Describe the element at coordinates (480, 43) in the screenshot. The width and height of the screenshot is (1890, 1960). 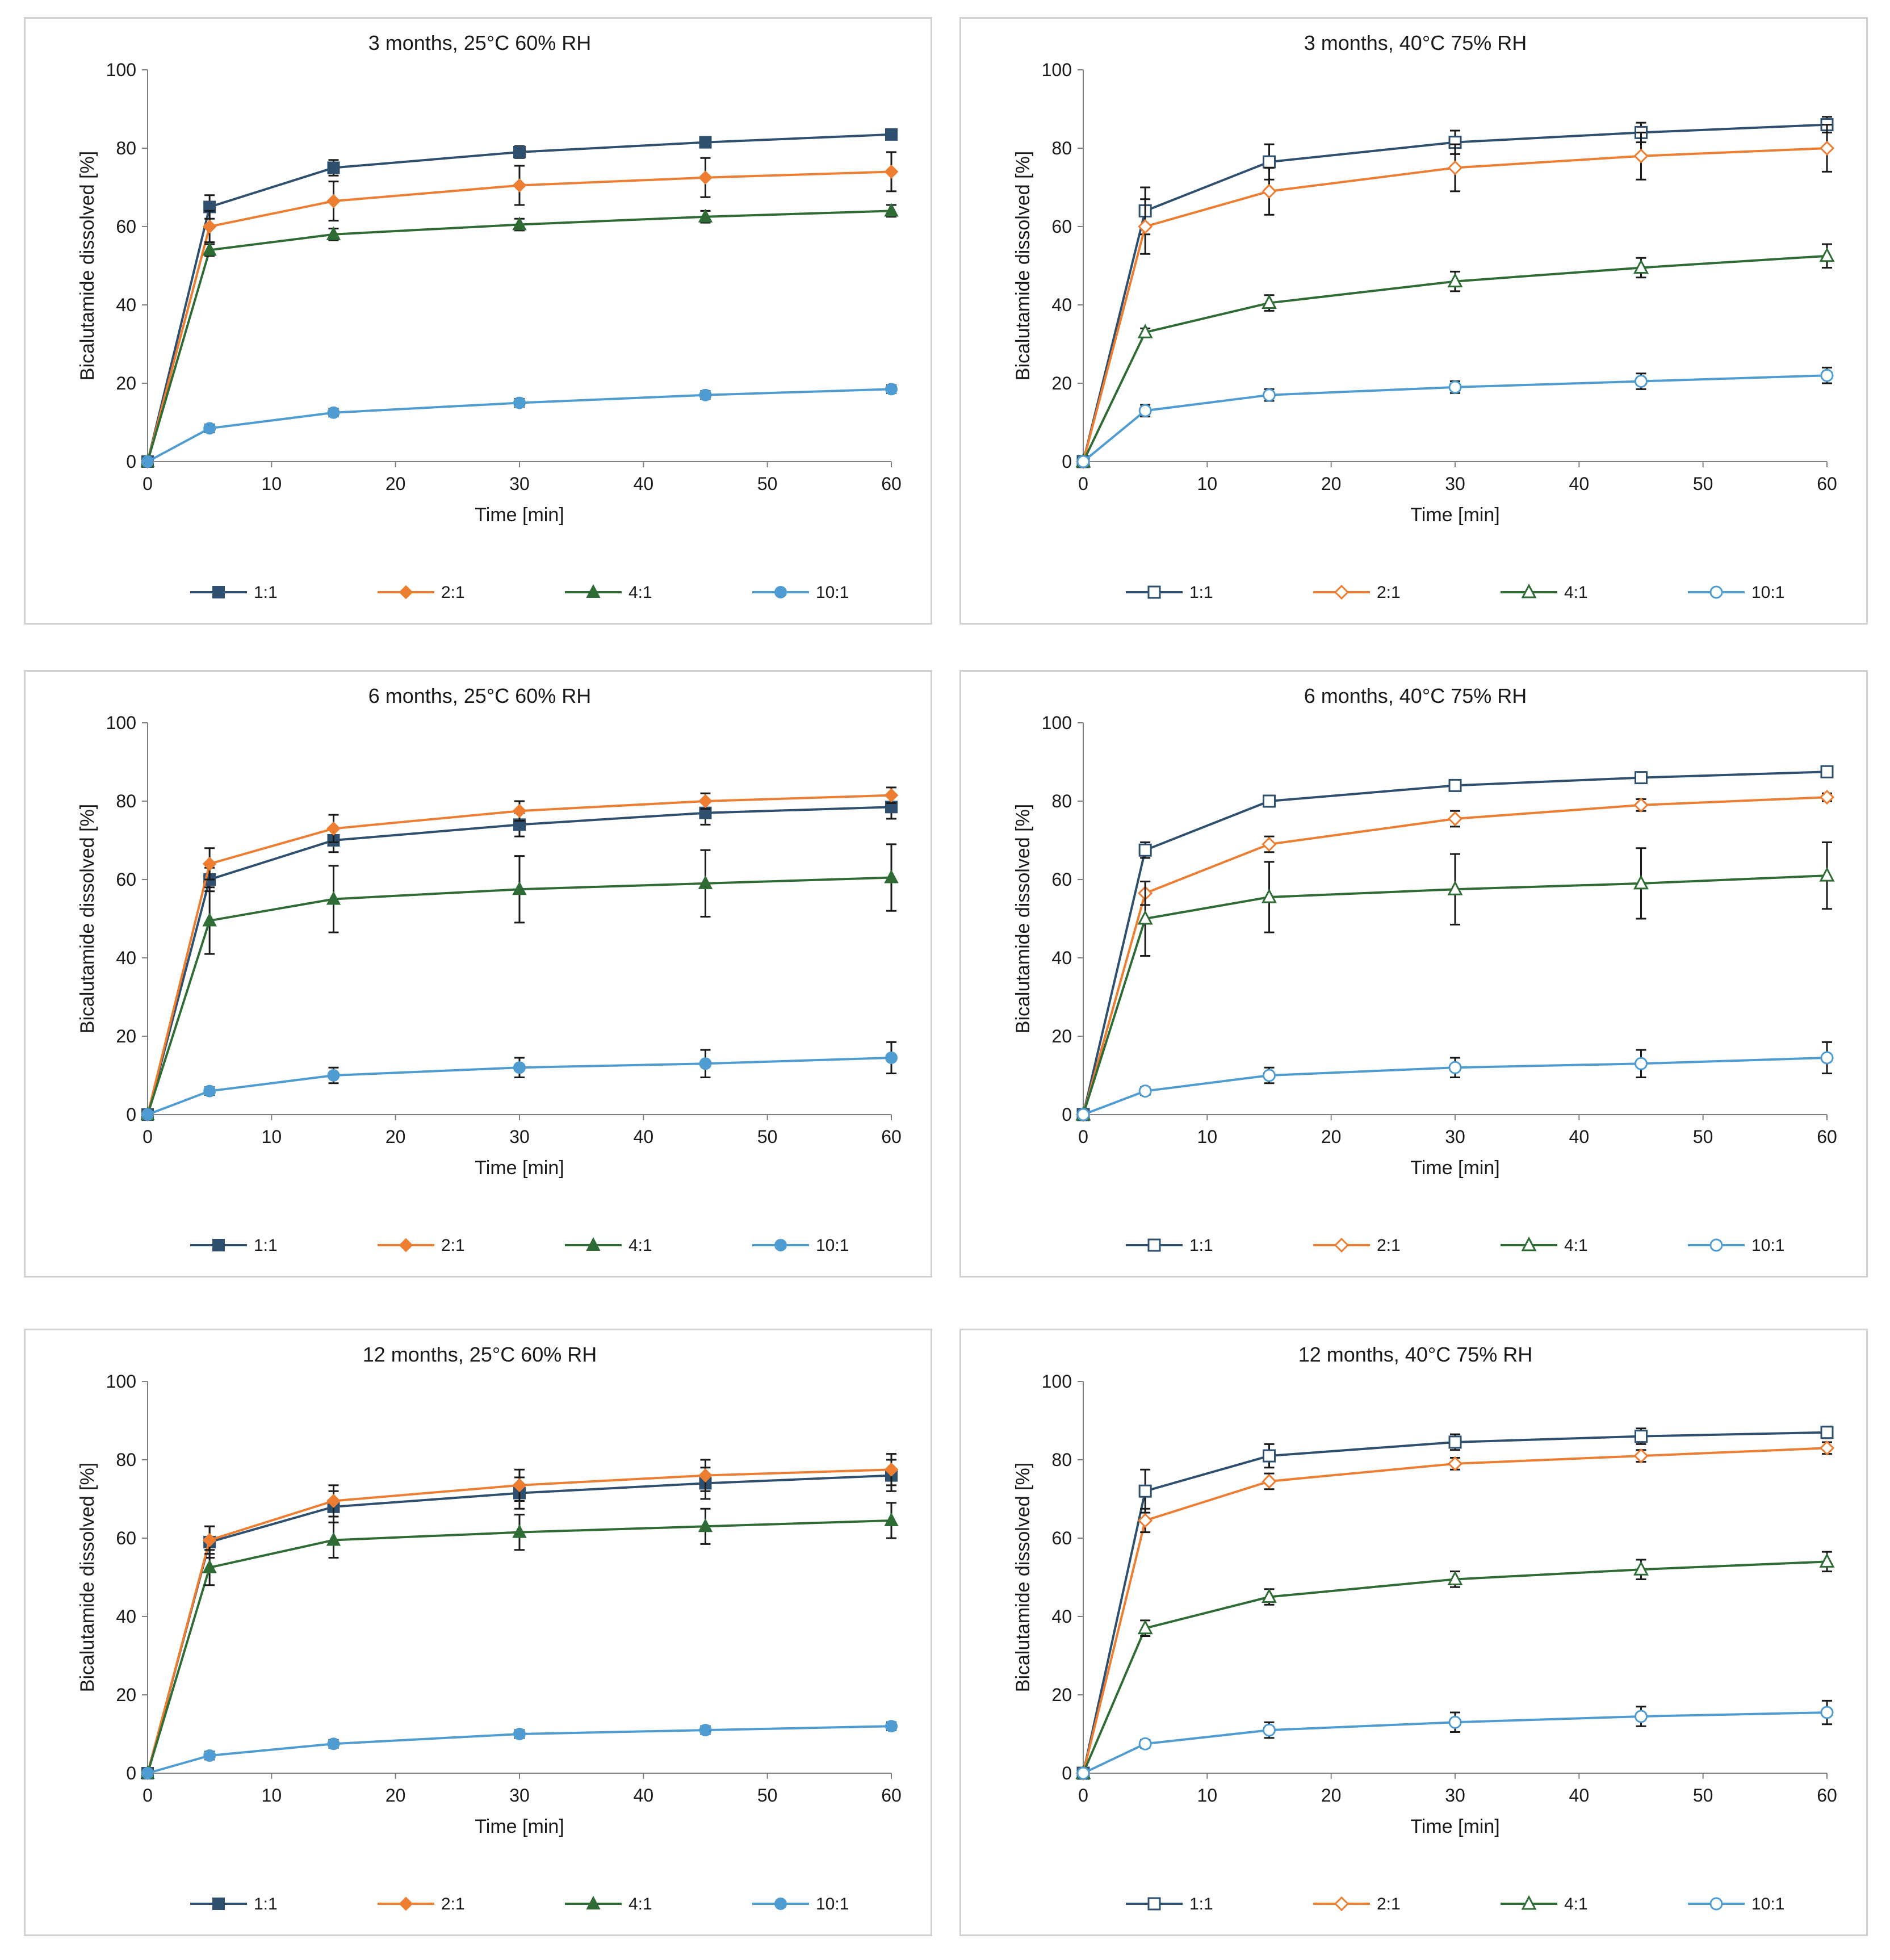
I see `chart-title: 3 months, 25°C 60% RH` at that location.